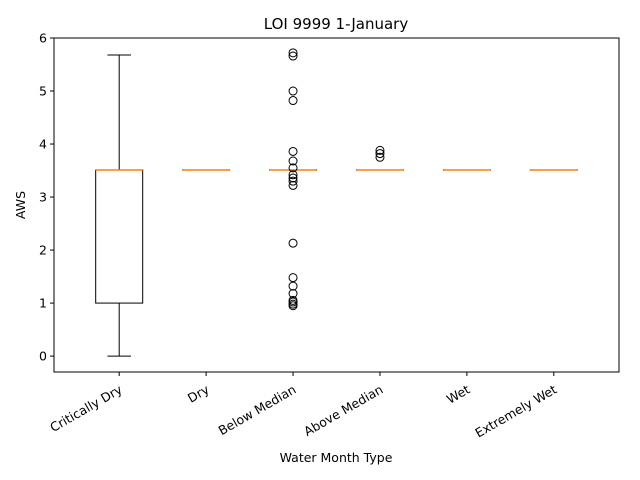 This screenshot has height=480, width=640. I want to click on y-tick-label: 6, so click(43, 38).